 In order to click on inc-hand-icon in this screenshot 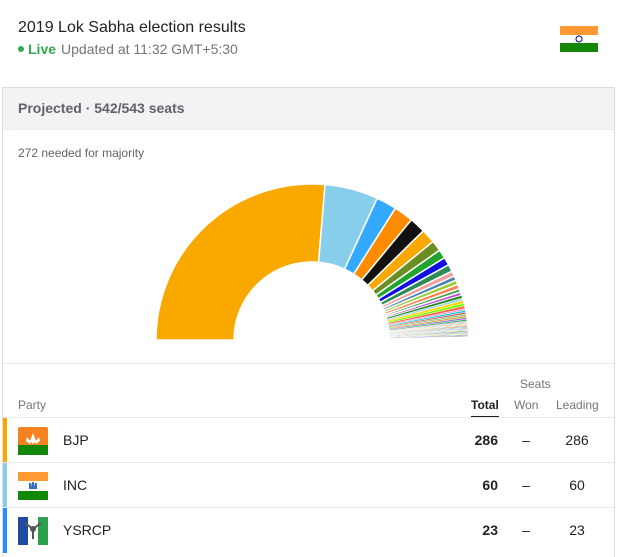, I will do `click(33, 486)`.